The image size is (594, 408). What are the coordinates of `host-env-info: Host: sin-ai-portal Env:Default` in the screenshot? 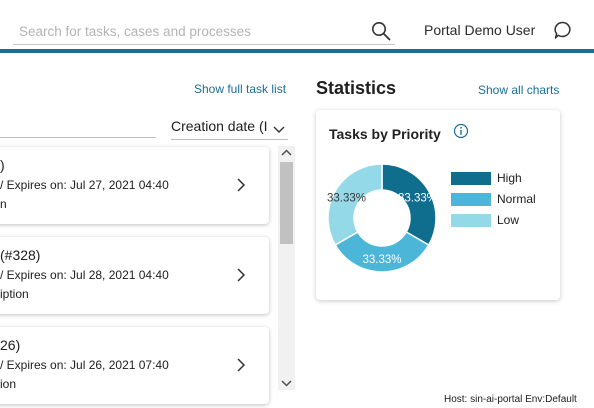 It's located at (510, 399).